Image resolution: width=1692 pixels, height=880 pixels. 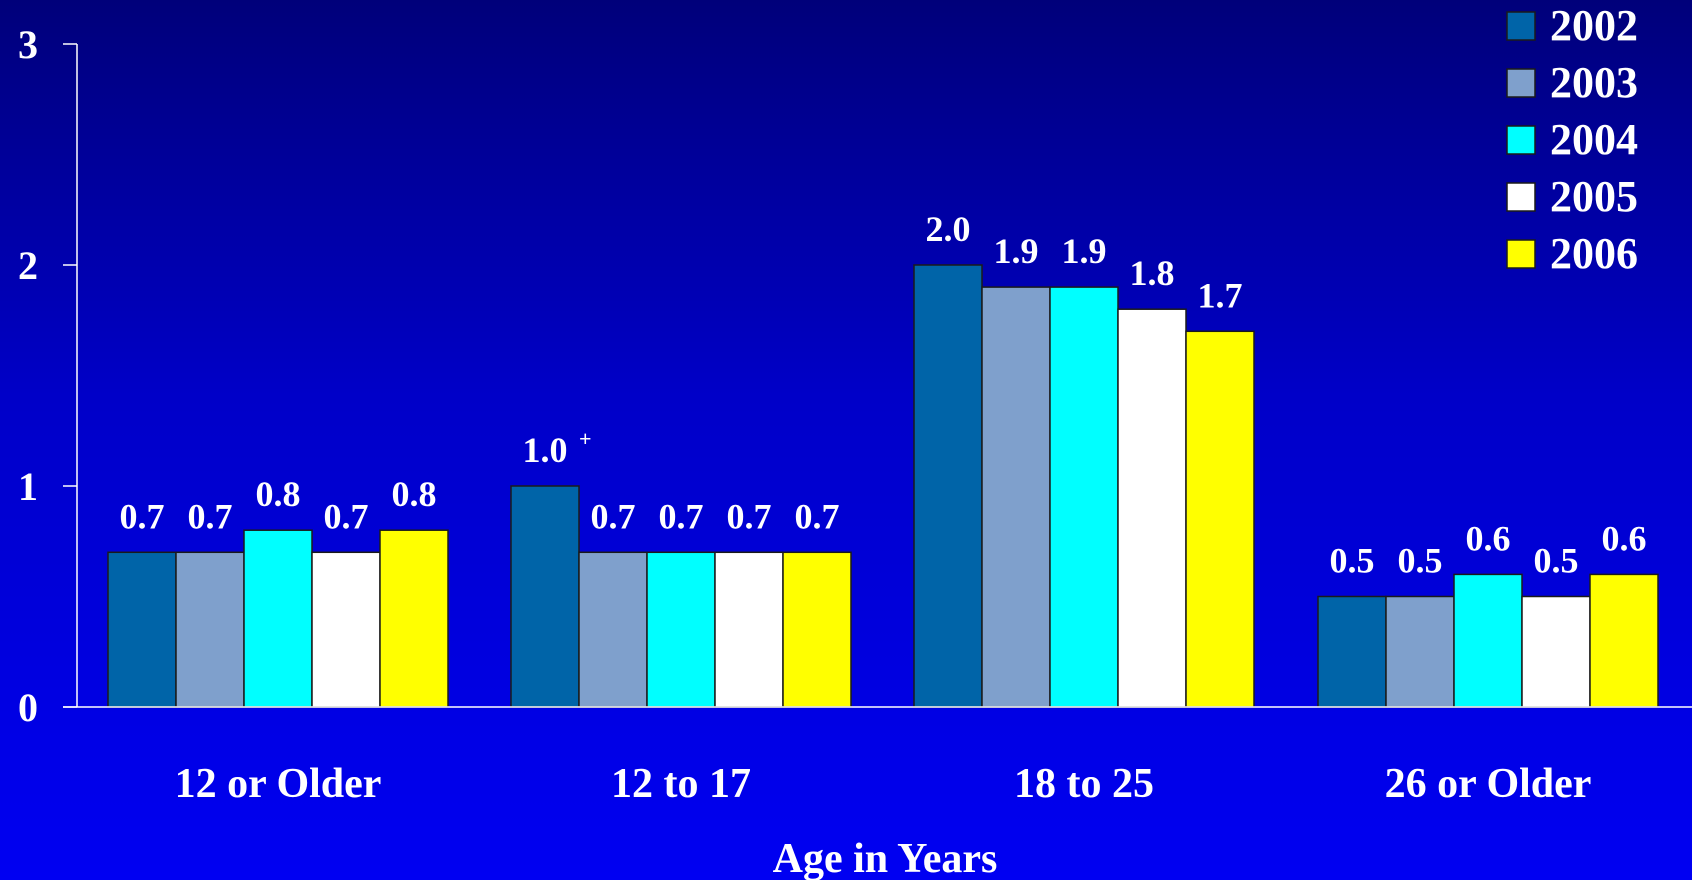 I want to click on legend-swatch-2003, so click(x=1521, y=83).